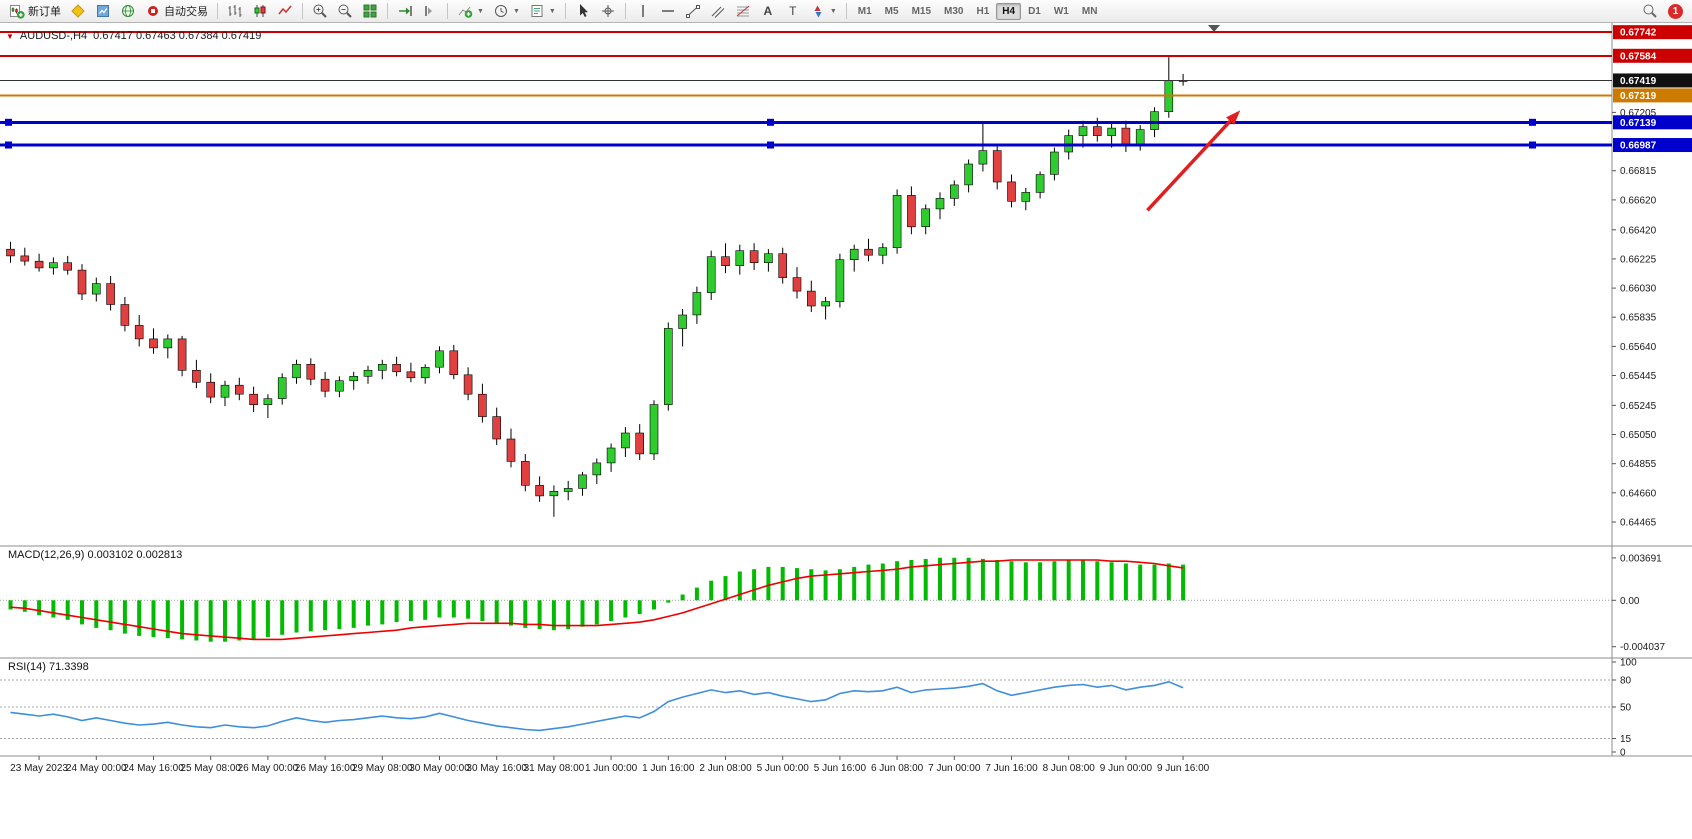 The width and height of the screenshot is (1692, 839). What do you see at coordinates (1626, 681) in the screenshot?
I see `rsi-axis-label: 80` at bounding box center [1626, 681].